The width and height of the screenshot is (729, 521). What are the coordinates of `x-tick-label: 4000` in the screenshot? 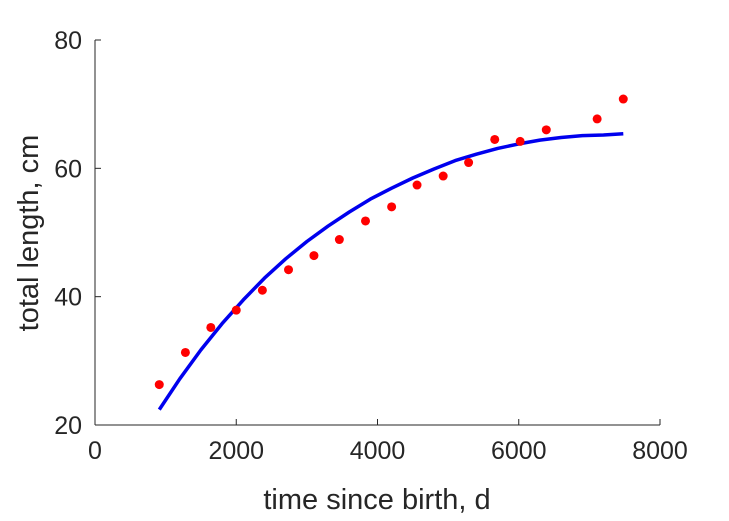 It's located at (378, 451).